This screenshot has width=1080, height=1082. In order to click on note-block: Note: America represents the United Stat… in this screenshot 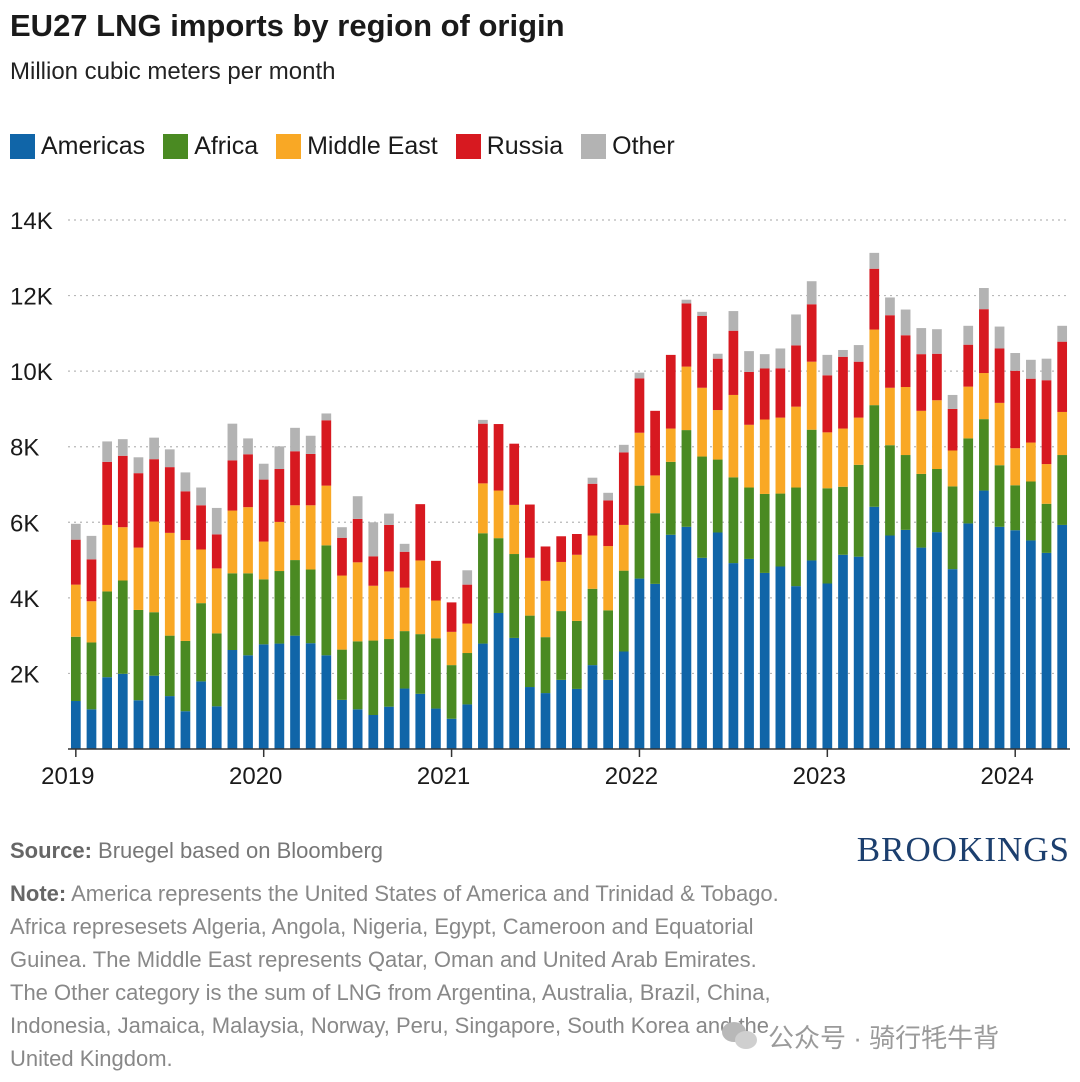, I will do `click(405, 976)`.